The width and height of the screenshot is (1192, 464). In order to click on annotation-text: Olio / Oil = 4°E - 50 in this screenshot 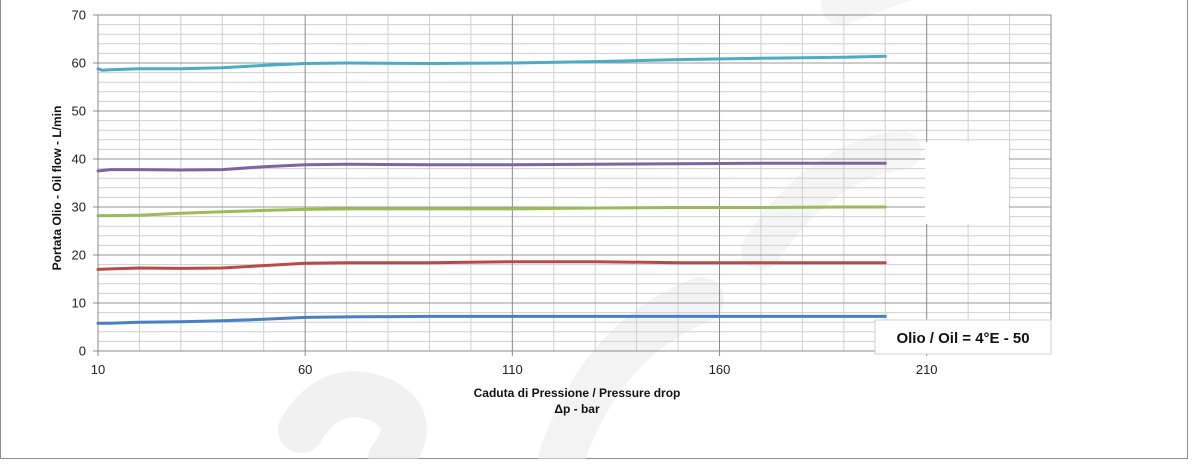, I will do `click(962, 338)`.